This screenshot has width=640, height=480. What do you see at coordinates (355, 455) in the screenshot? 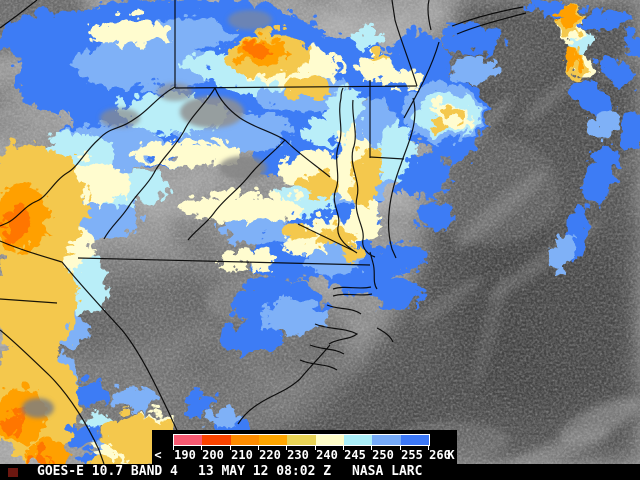
I see `legend-tick-label: 245` at bounding box center [355, 455].